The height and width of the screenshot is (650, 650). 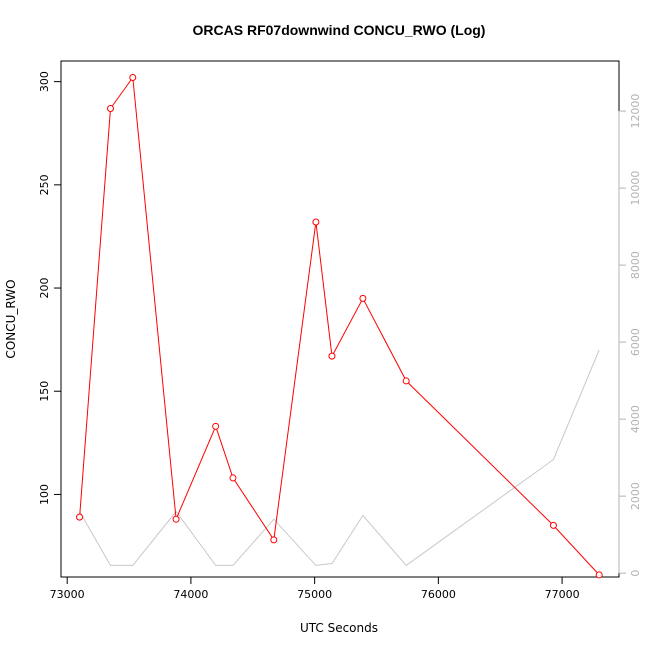 I want to click on y-tick-label-right: 2000, so click(x=635, y=496).